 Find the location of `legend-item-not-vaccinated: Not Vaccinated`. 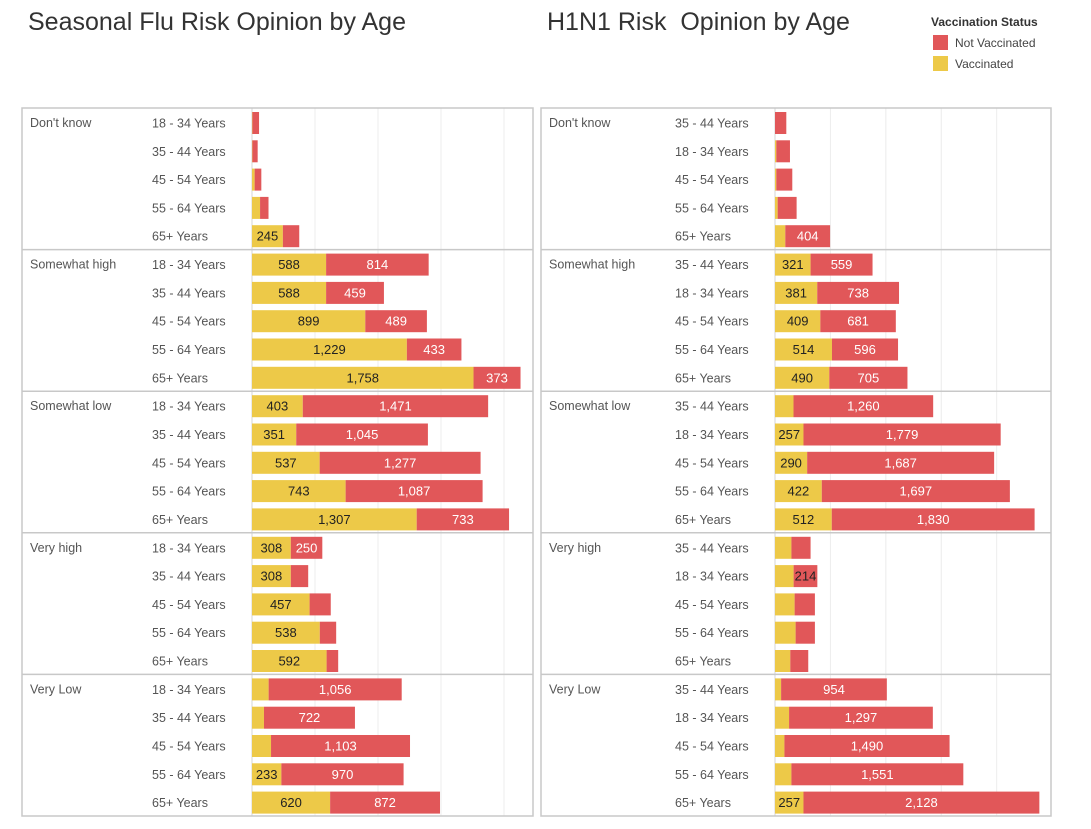

legend-item-not-vaccinated: Not Vaccinated is located at coordinates (985, 42).